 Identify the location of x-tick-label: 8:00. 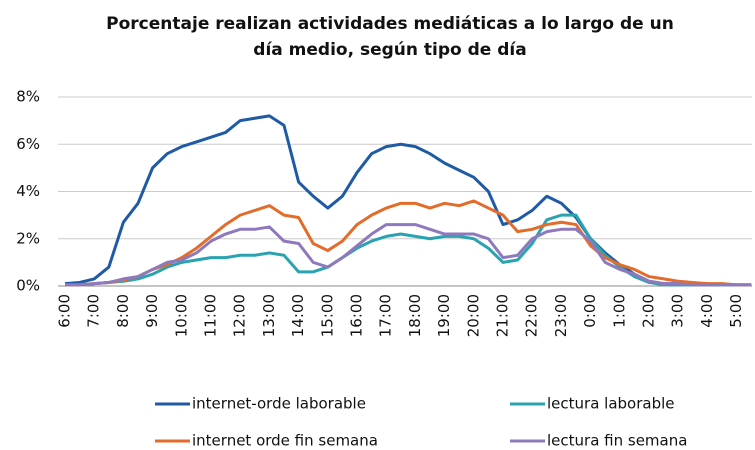
(123, 311).